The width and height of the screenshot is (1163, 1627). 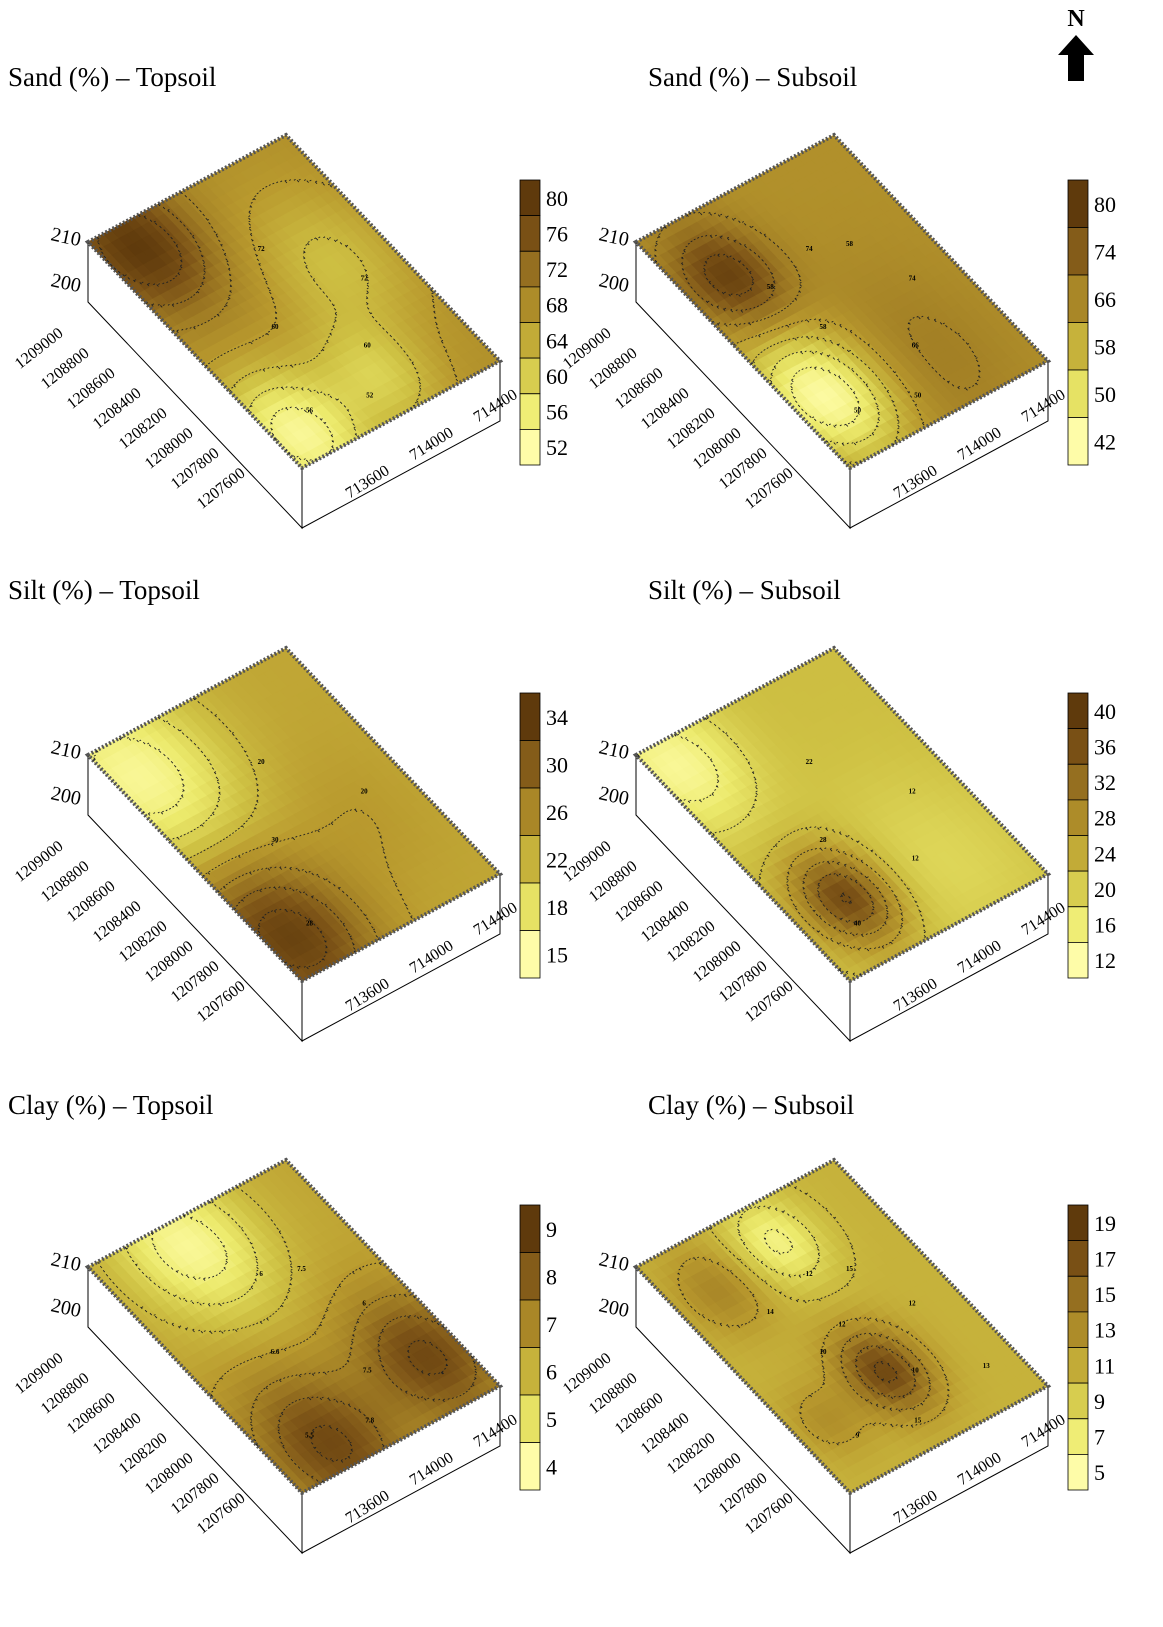 What do you see at coordinates (557, 447) in the screenshot?
I see `colorbar-tick-label: 52` at bounding box center [557, 447].